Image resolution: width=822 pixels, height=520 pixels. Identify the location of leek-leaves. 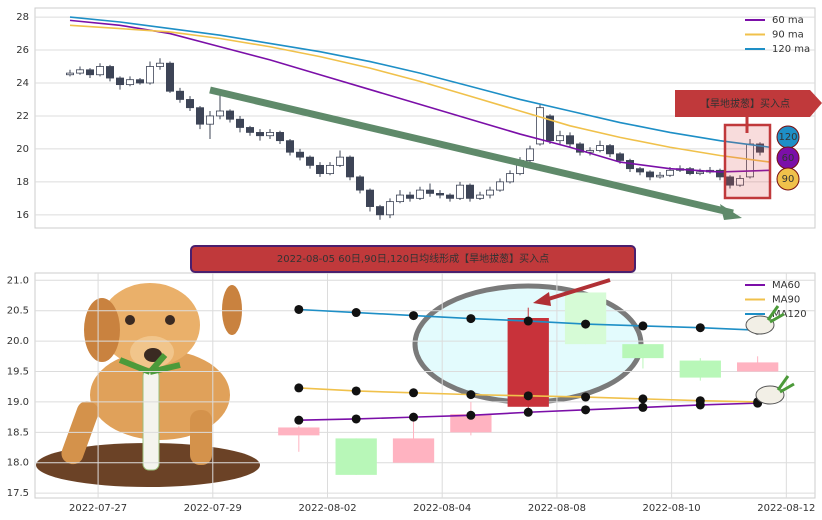
(149, 364).